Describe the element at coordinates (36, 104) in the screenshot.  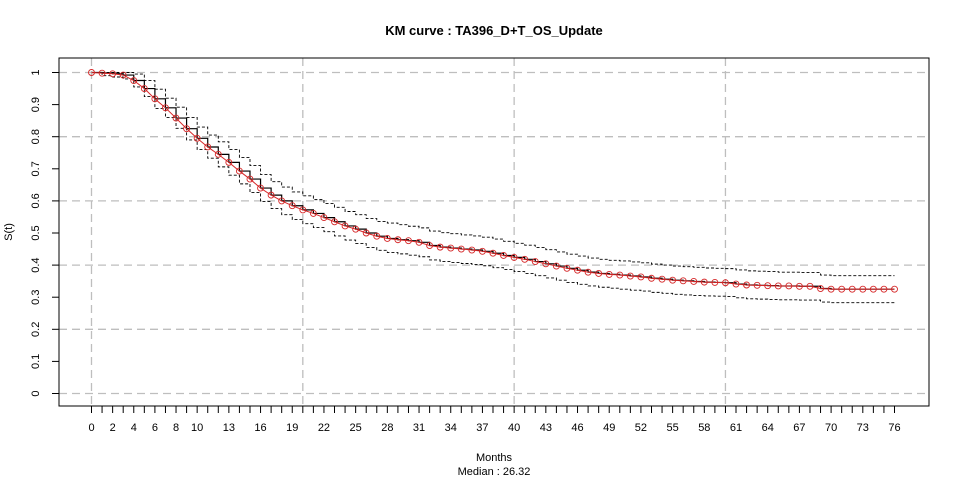
I see `y-tick-label: 0.9` at that location.